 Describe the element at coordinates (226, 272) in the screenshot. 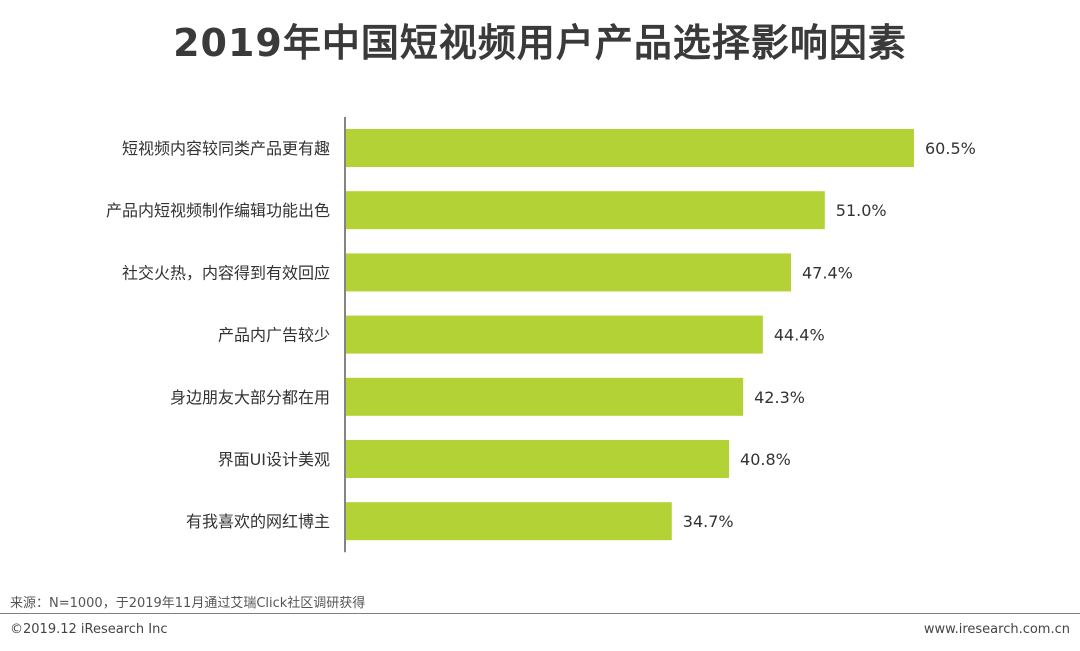

I see `category-label-3: 社交火热，内容得到有效回应` at that location.